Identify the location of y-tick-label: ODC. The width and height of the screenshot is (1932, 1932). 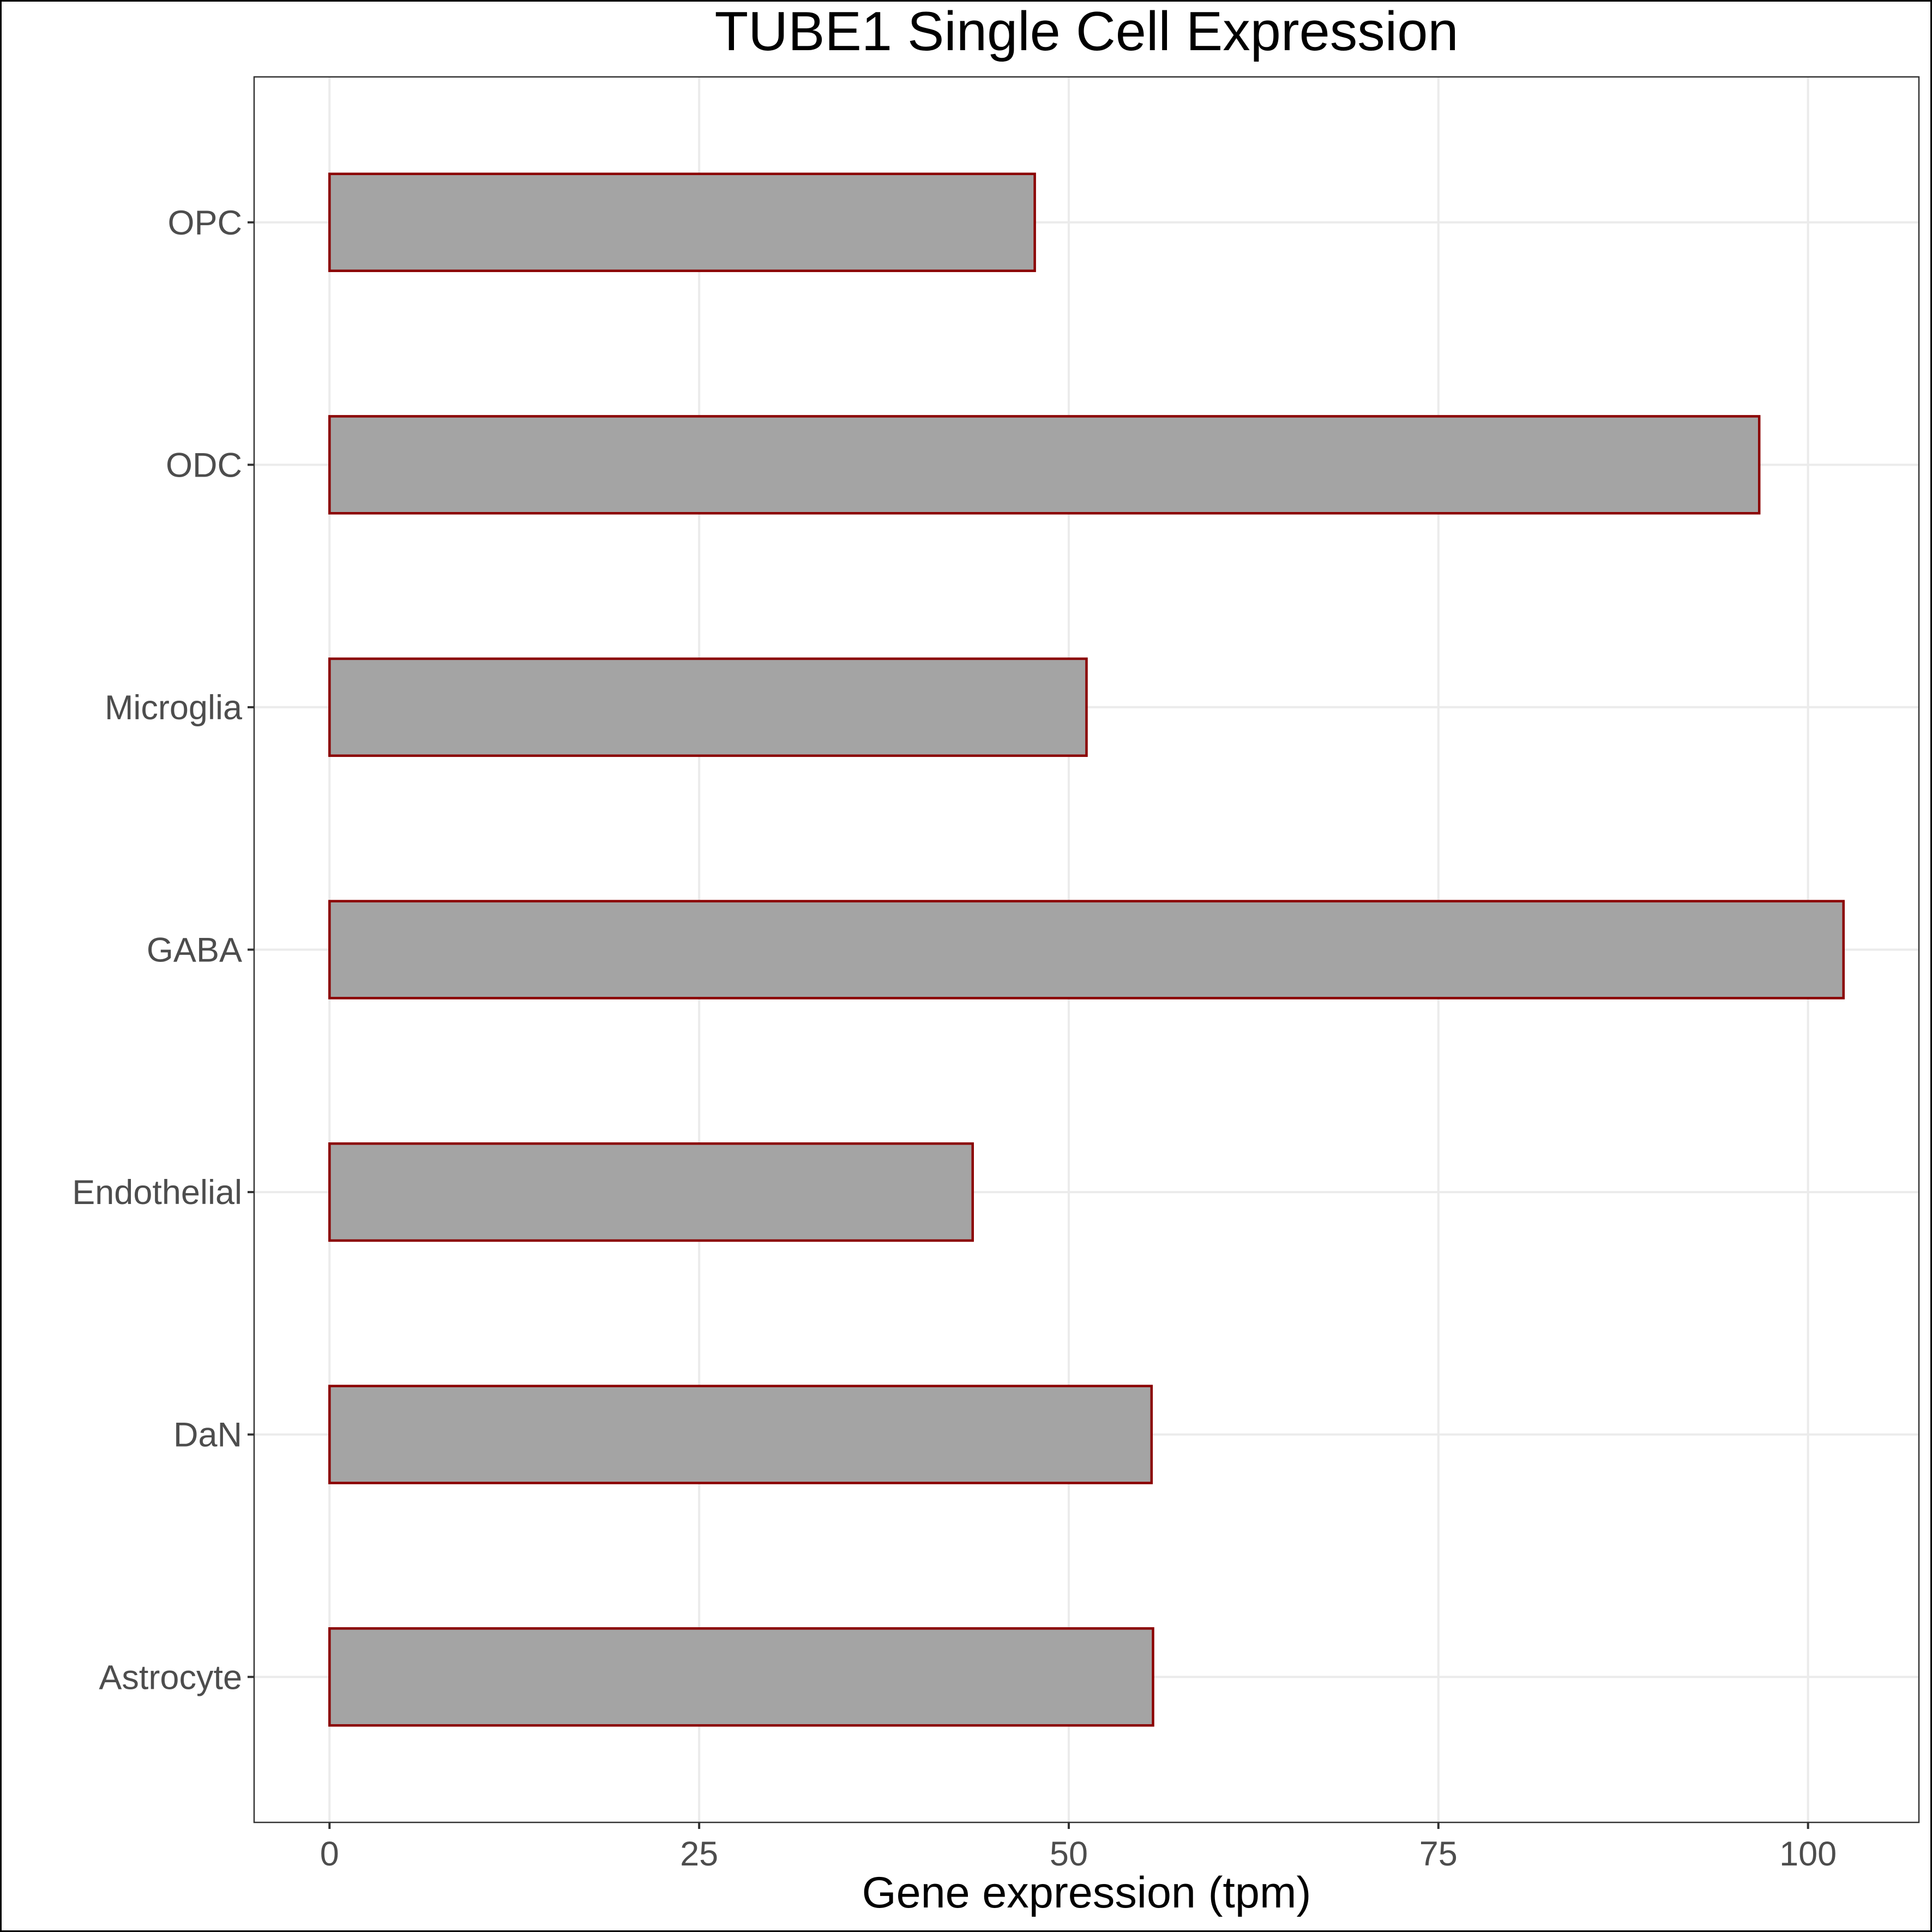
(204, 465).